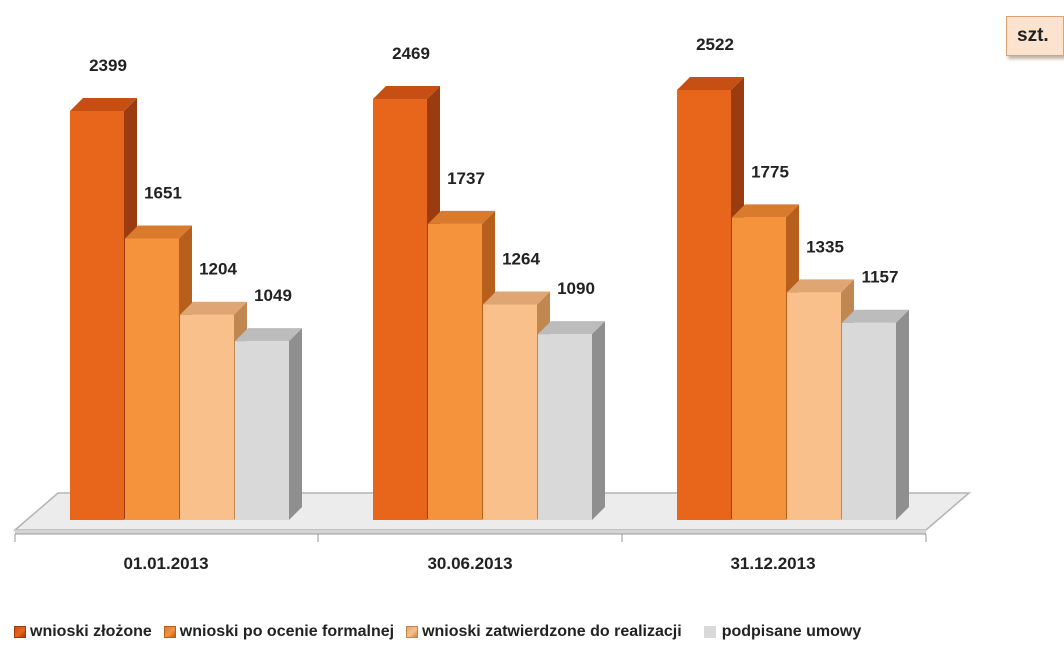 The height and width of the screenshot is (646, 1064). What do you see at coordinates (400, 310) in the screenshot?
I see `bar-30.06.2013-s1` at bounding box center [400, 310].